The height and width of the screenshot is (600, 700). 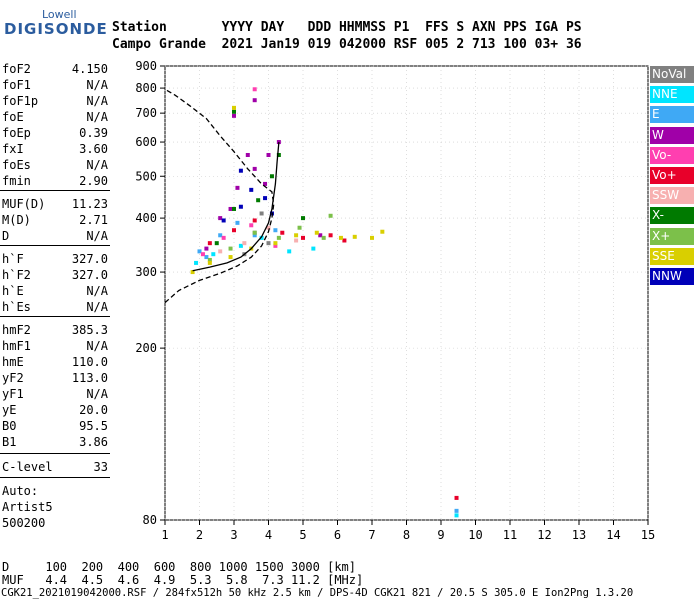 What do you see at coordinates (55, 308) in the screenshot?
I see `param-row: h`Es N/A` at bounding box center [55, 308].